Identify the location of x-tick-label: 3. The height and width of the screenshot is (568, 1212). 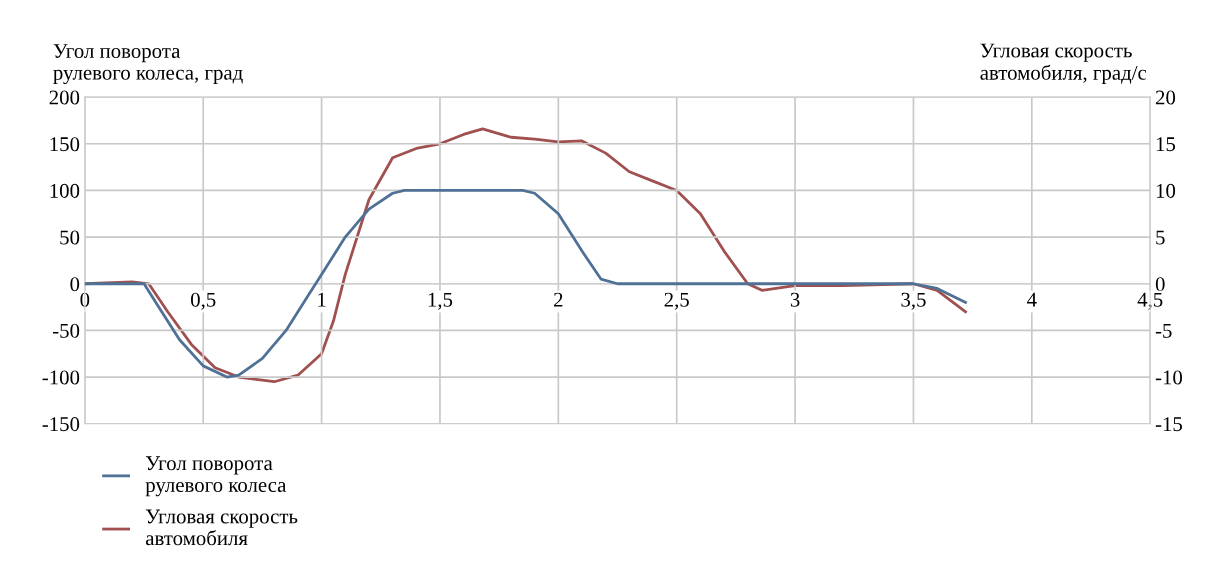
(795, 299).